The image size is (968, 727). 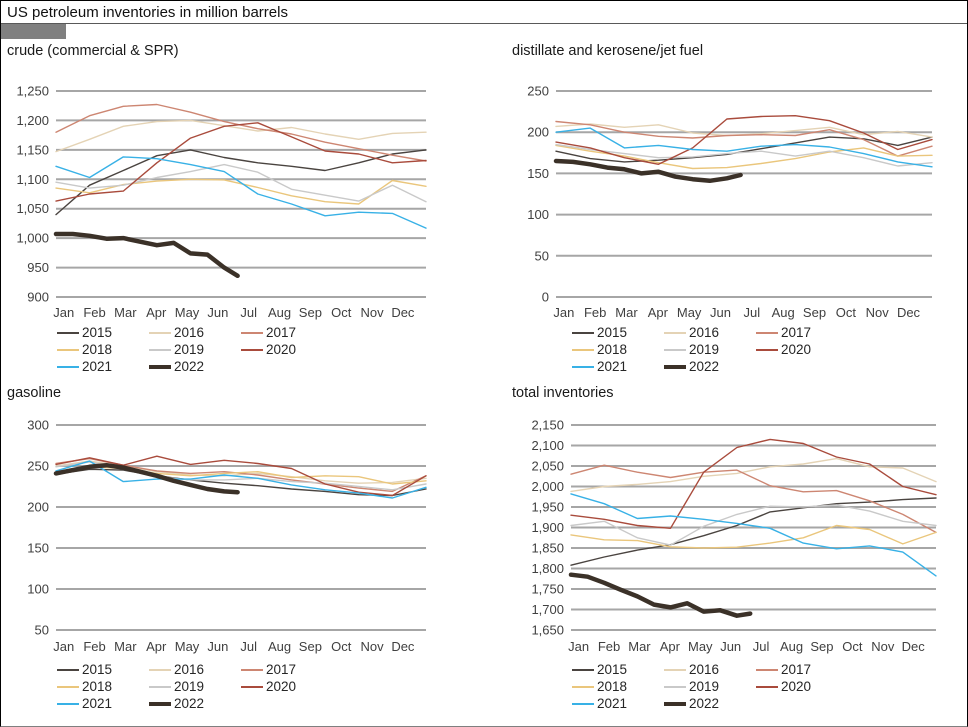 I want to click on y-tick-label: 1,900, so click(x=547, y=527).